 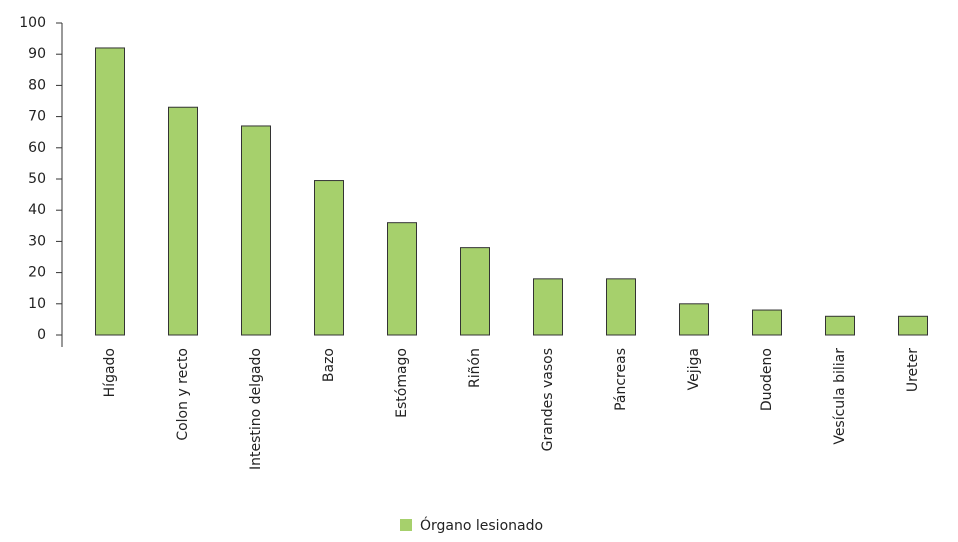 What do you see at coordinates (37, 117) in the screenshot?
I see `y-tick-label: 70` at bounding box center [37, 117].